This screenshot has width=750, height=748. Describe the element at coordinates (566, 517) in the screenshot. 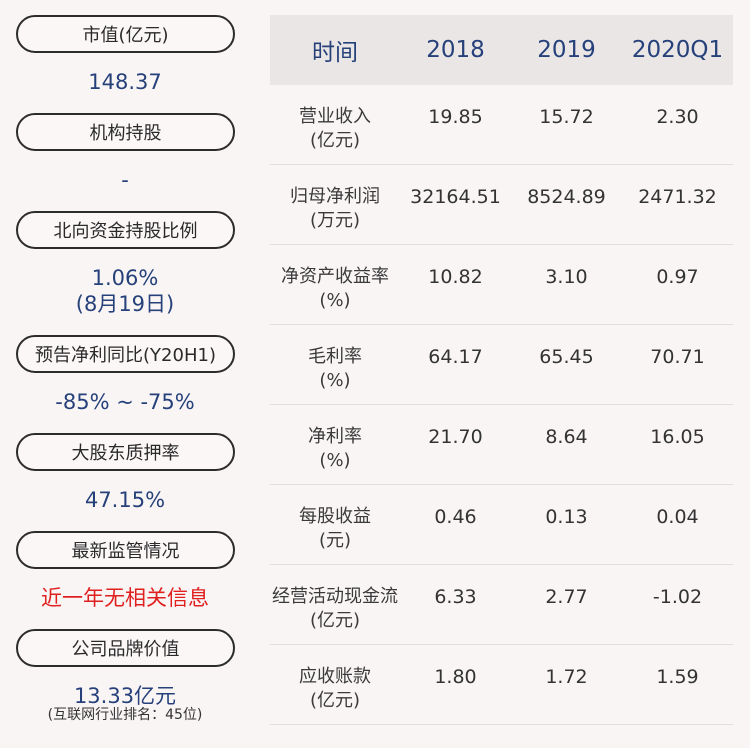

I see `cell-2019: 0.13` at that location.